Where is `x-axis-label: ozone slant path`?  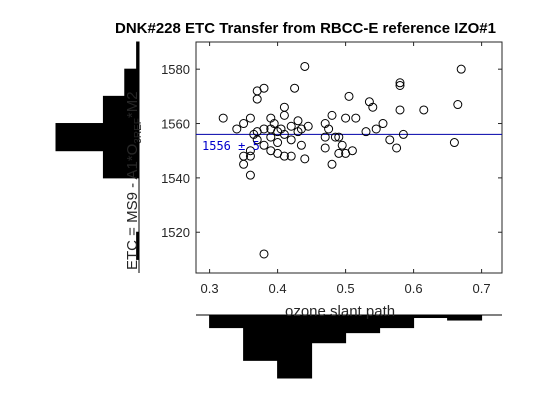 x-axis-label: ozone slant path is located at coordinates (340, 311).